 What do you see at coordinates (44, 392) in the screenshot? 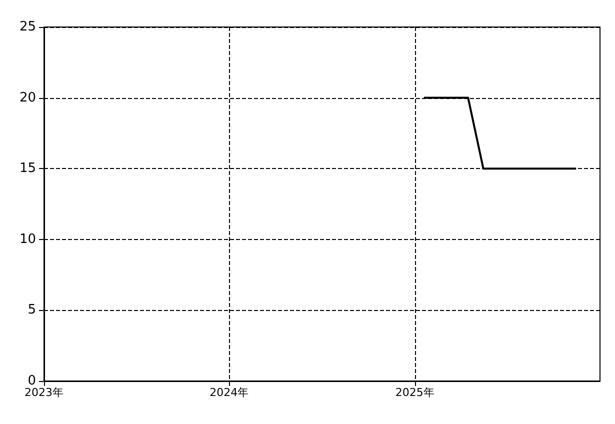
I see `x-tick-label: 2023年` at bounding box center [44, 392].